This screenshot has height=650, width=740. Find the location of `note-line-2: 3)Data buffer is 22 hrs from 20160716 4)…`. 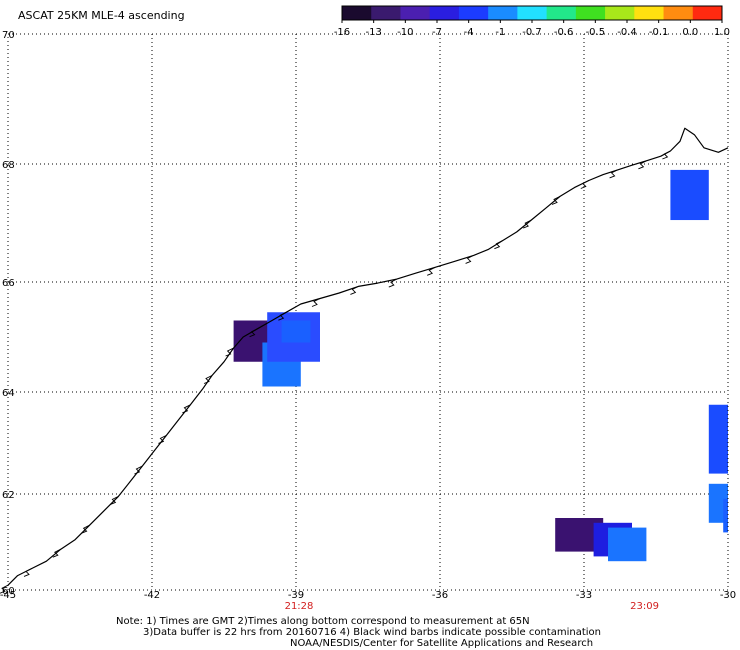

note-line-2: 3)Data buffer is 22 hrs from 20160716 4)… is located at coordinates (372, 632).